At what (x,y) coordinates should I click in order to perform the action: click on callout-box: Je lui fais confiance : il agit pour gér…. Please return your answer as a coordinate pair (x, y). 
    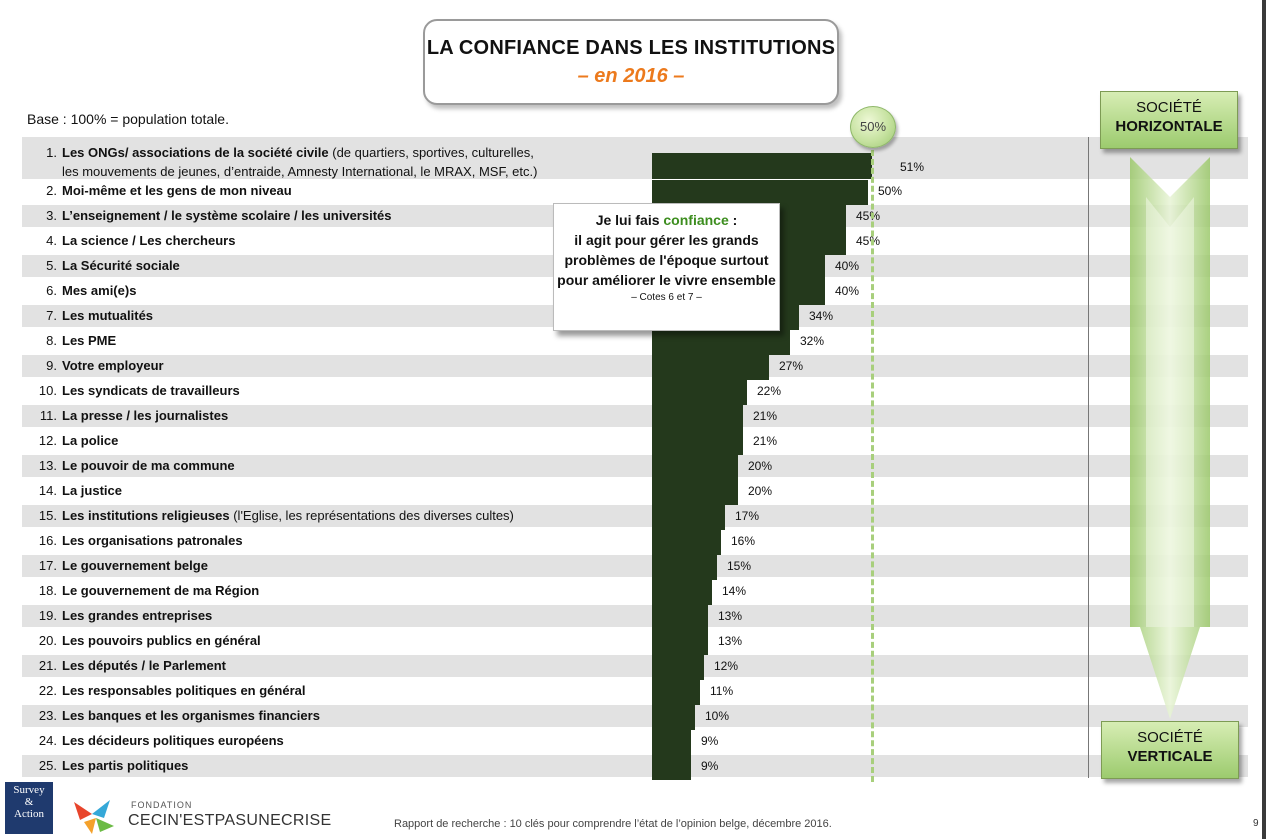
    Looking at the image, I should click on (666, 267).